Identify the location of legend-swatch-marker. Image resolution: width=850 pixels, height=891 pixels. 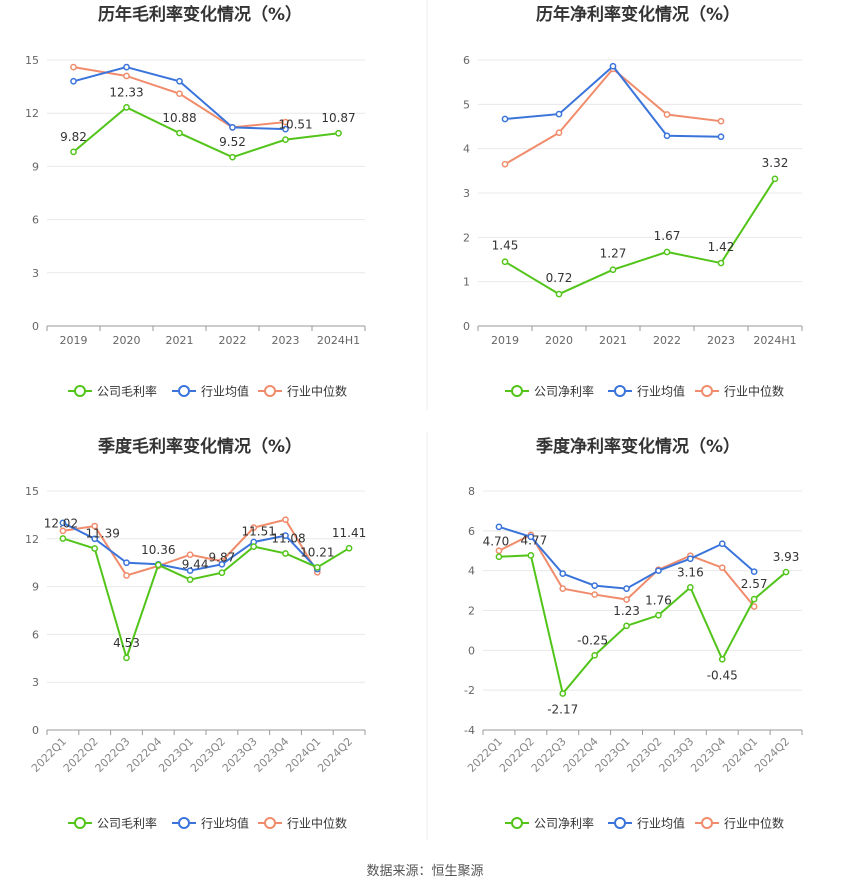
(270, 823).